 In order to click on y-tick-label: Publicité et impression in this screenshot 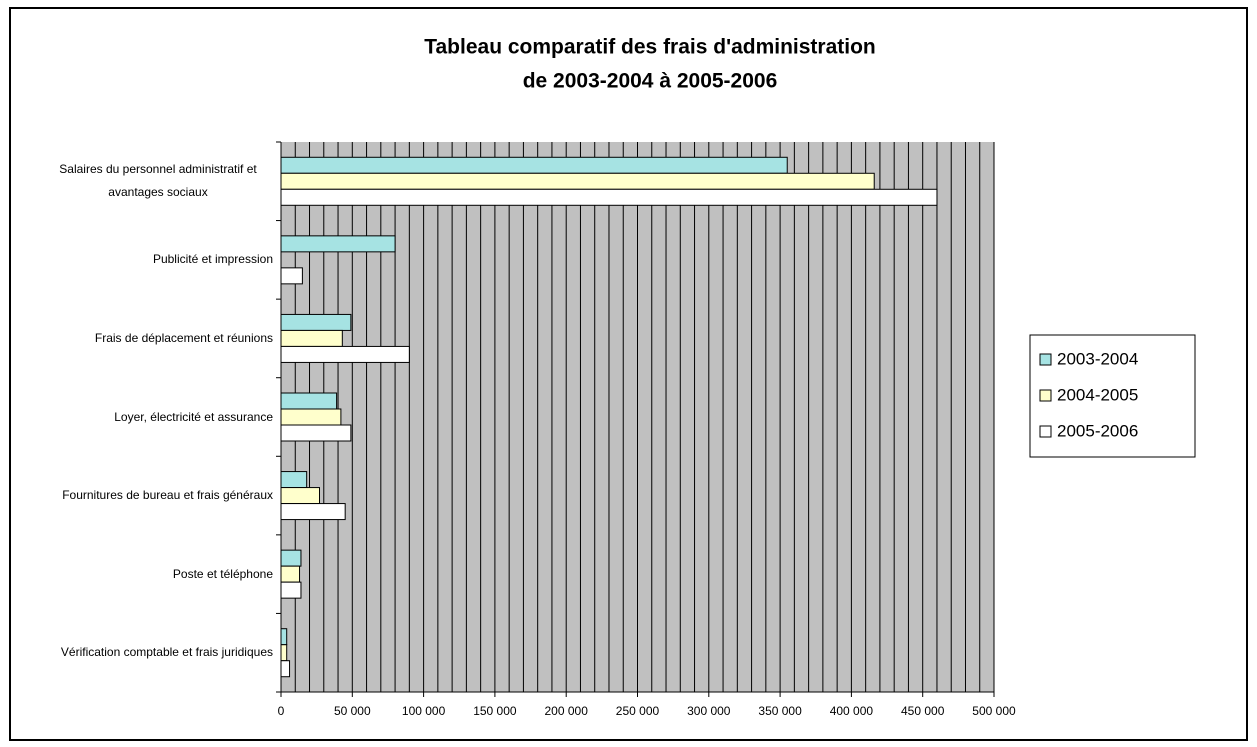, I will do `click(212, 259)`.